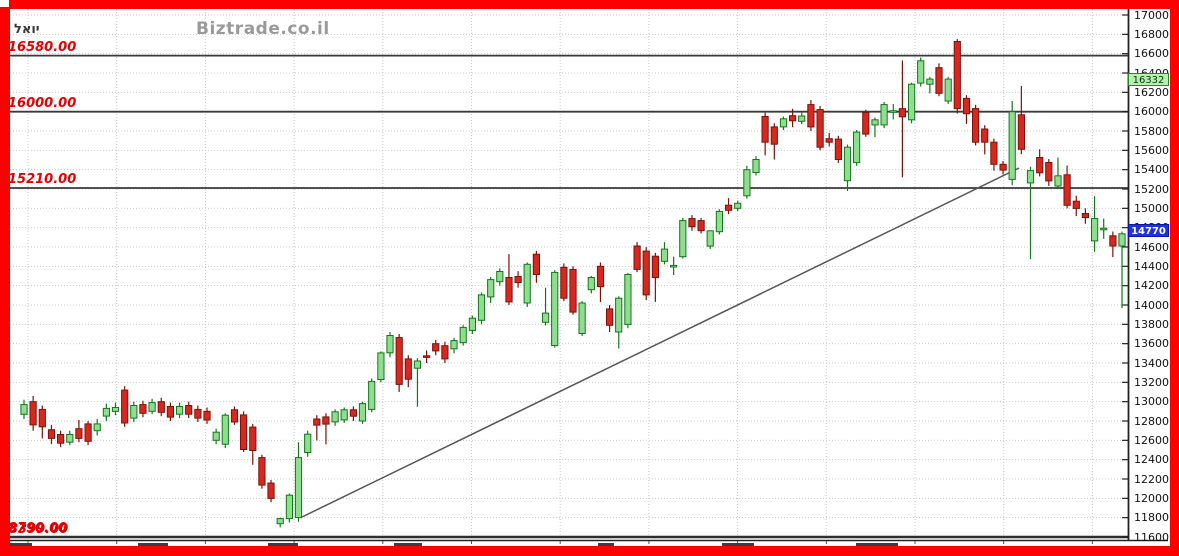 Image resolution: width=1179 pixels, height=556 pixels. I want to click on y-axis-label: 12600, so click(1151, 440).